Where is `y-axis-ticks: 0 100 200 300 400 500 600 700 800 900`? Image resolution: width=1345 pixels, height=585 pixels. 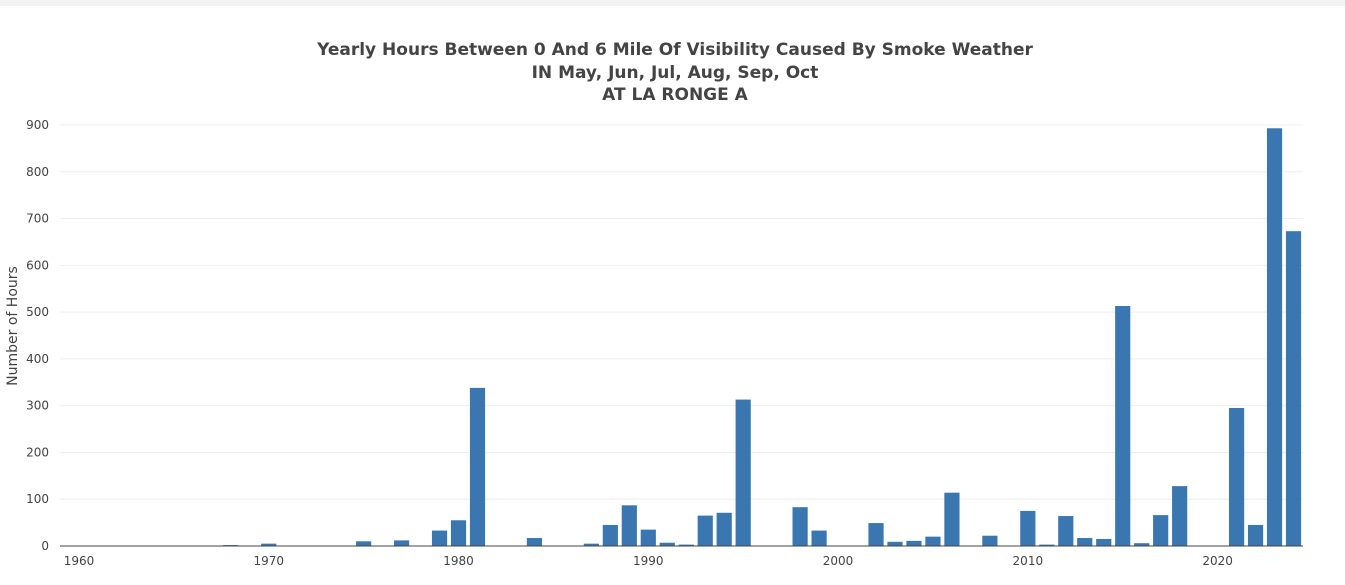
y-axis-ticks: 0 100 200 300 400 500 600 700 800 900 is located at coordinates (37, 335).